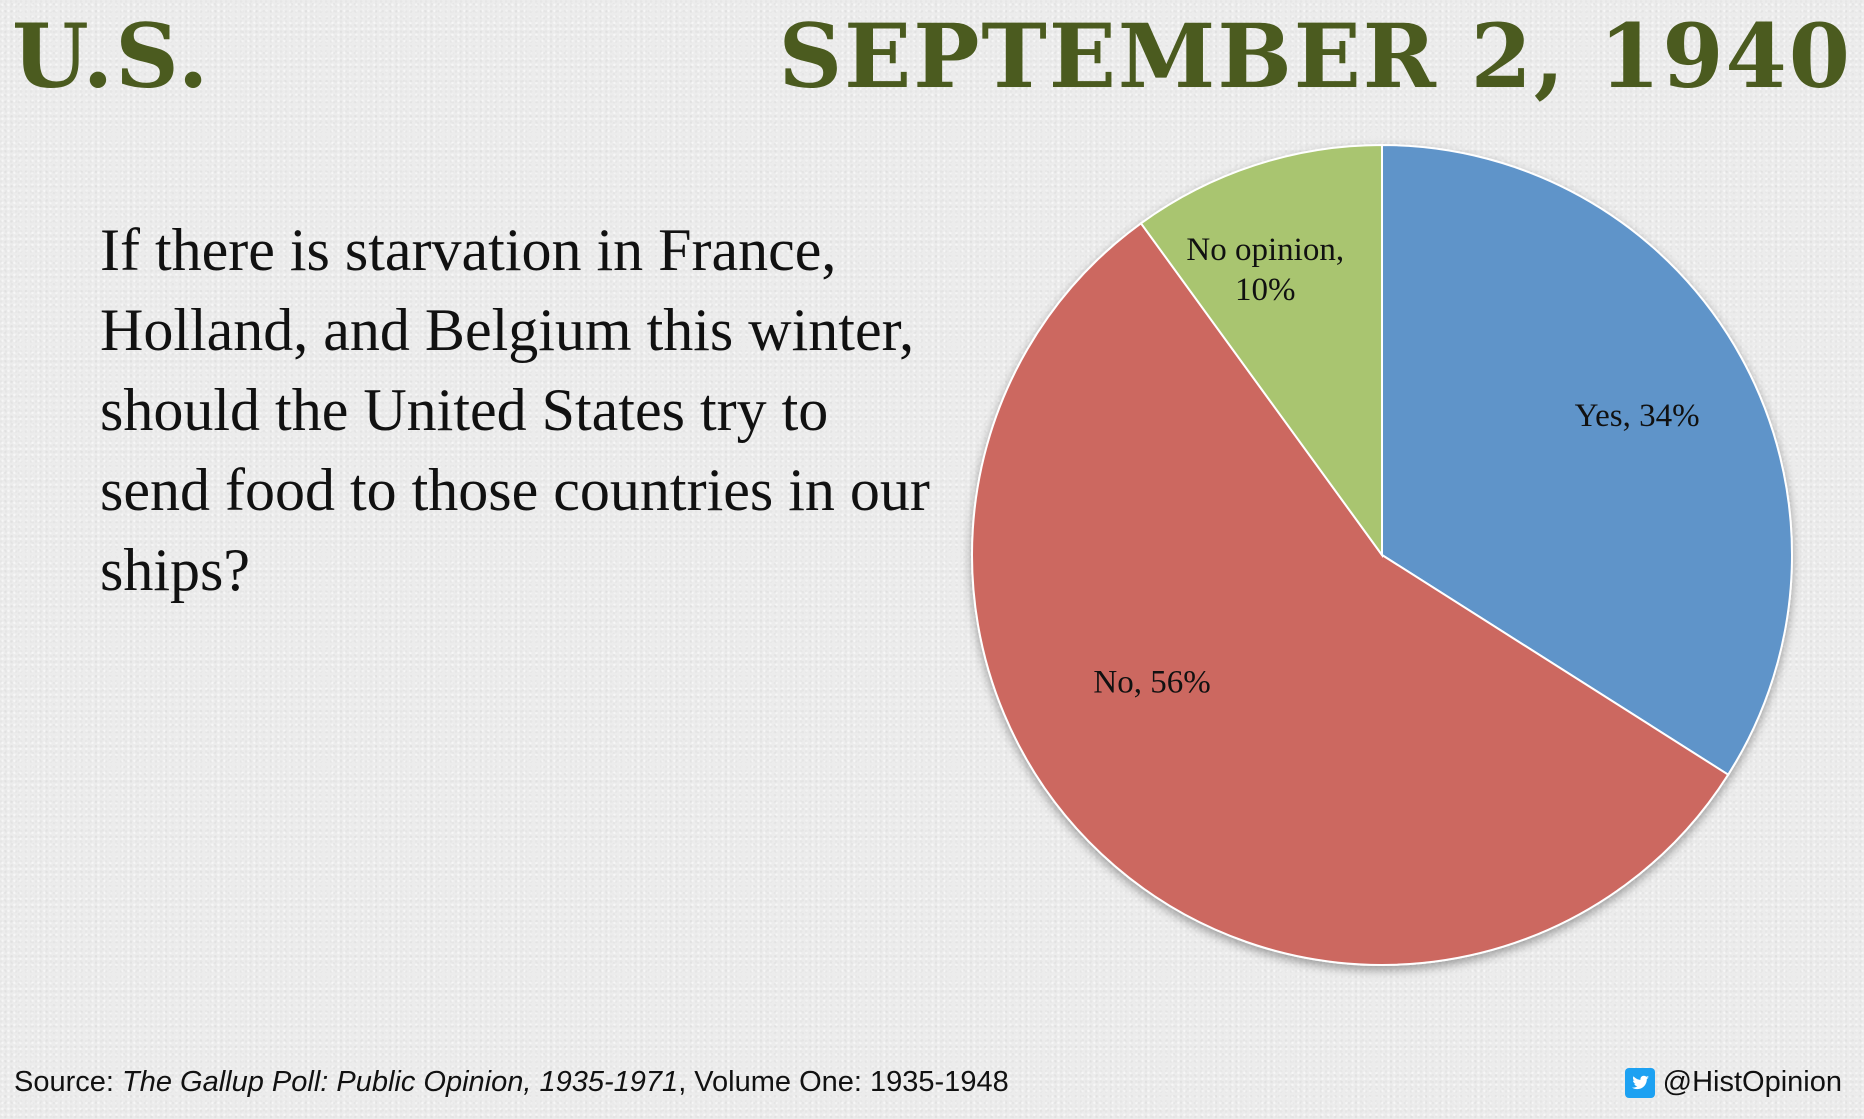  Describe the element at coordinates (1637, 416) in the screenshot. I see `slice-label: Yes, 34%` at that location.